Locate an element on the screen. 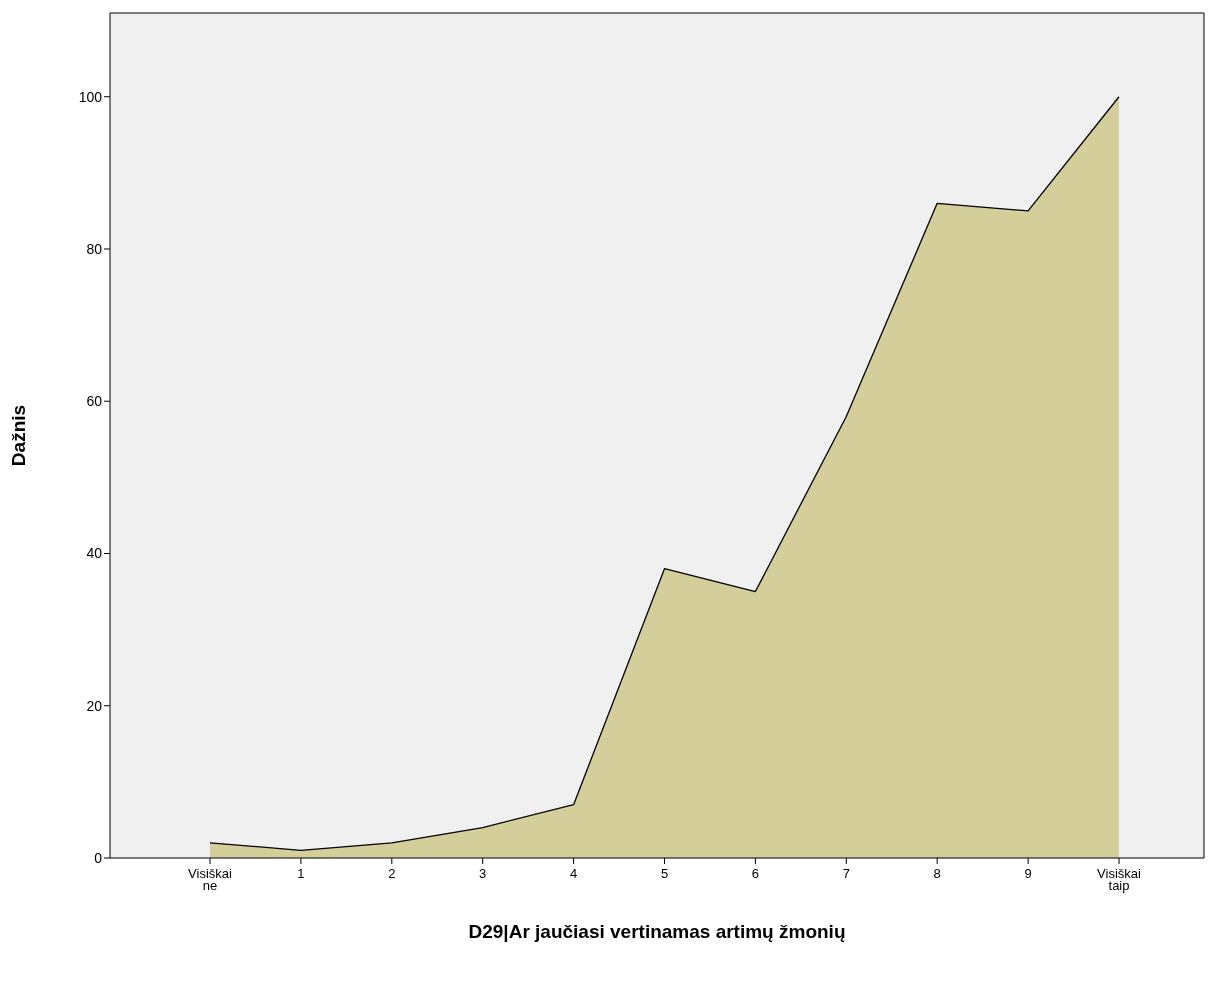  y-tick-label: 100 is located at coordinates (90, 96).